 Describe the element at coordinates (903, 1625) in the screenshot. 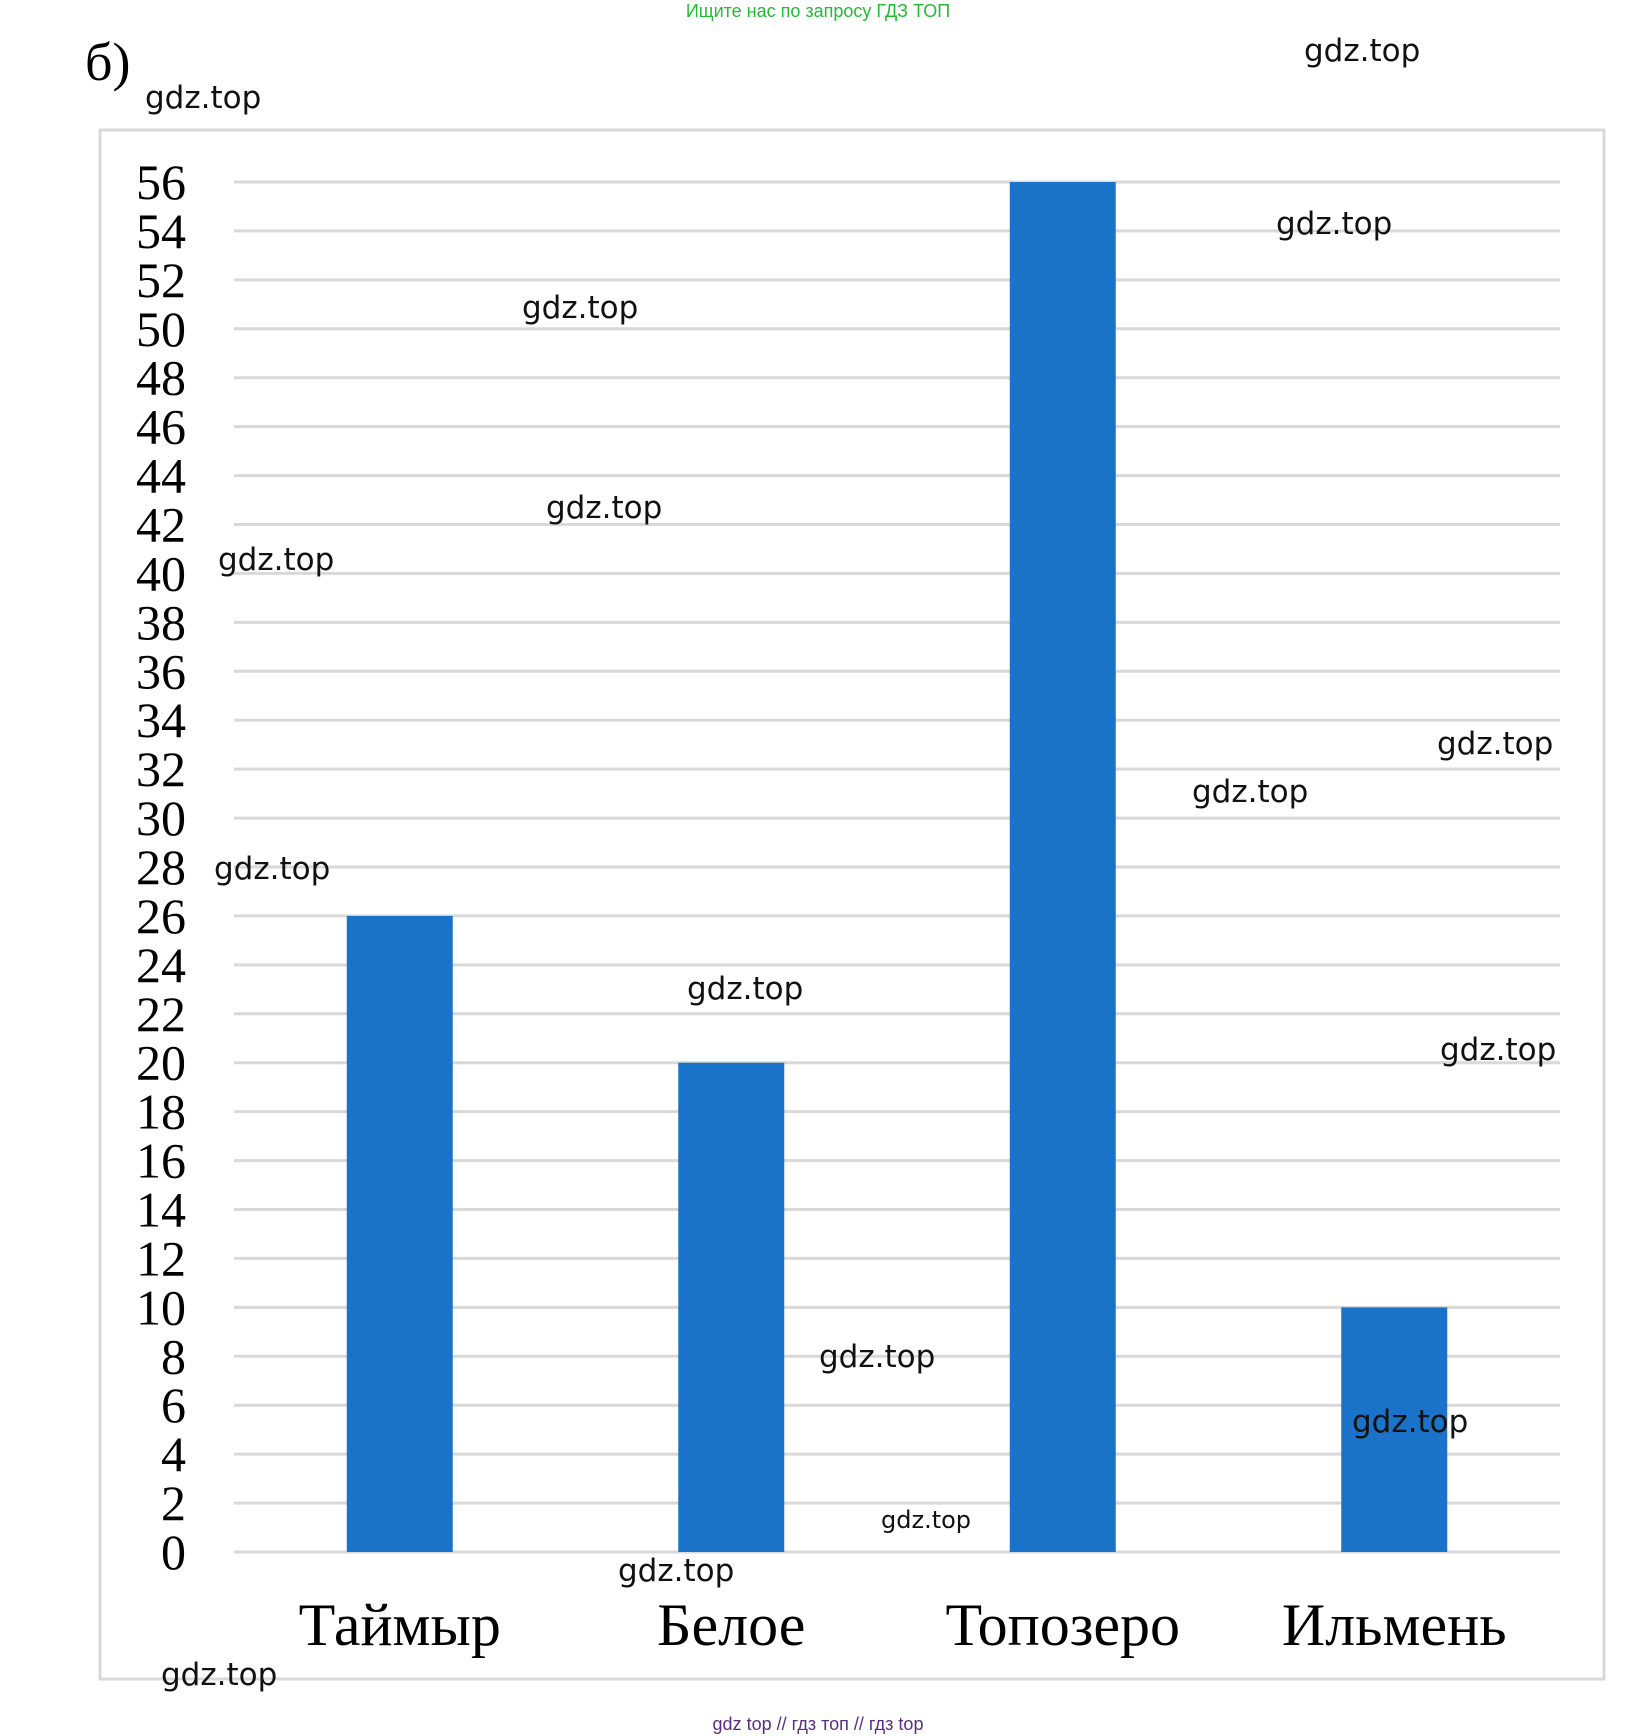

I see `x-axis-labels: Таймыр Белое Топозеро Ильмень` at that location.